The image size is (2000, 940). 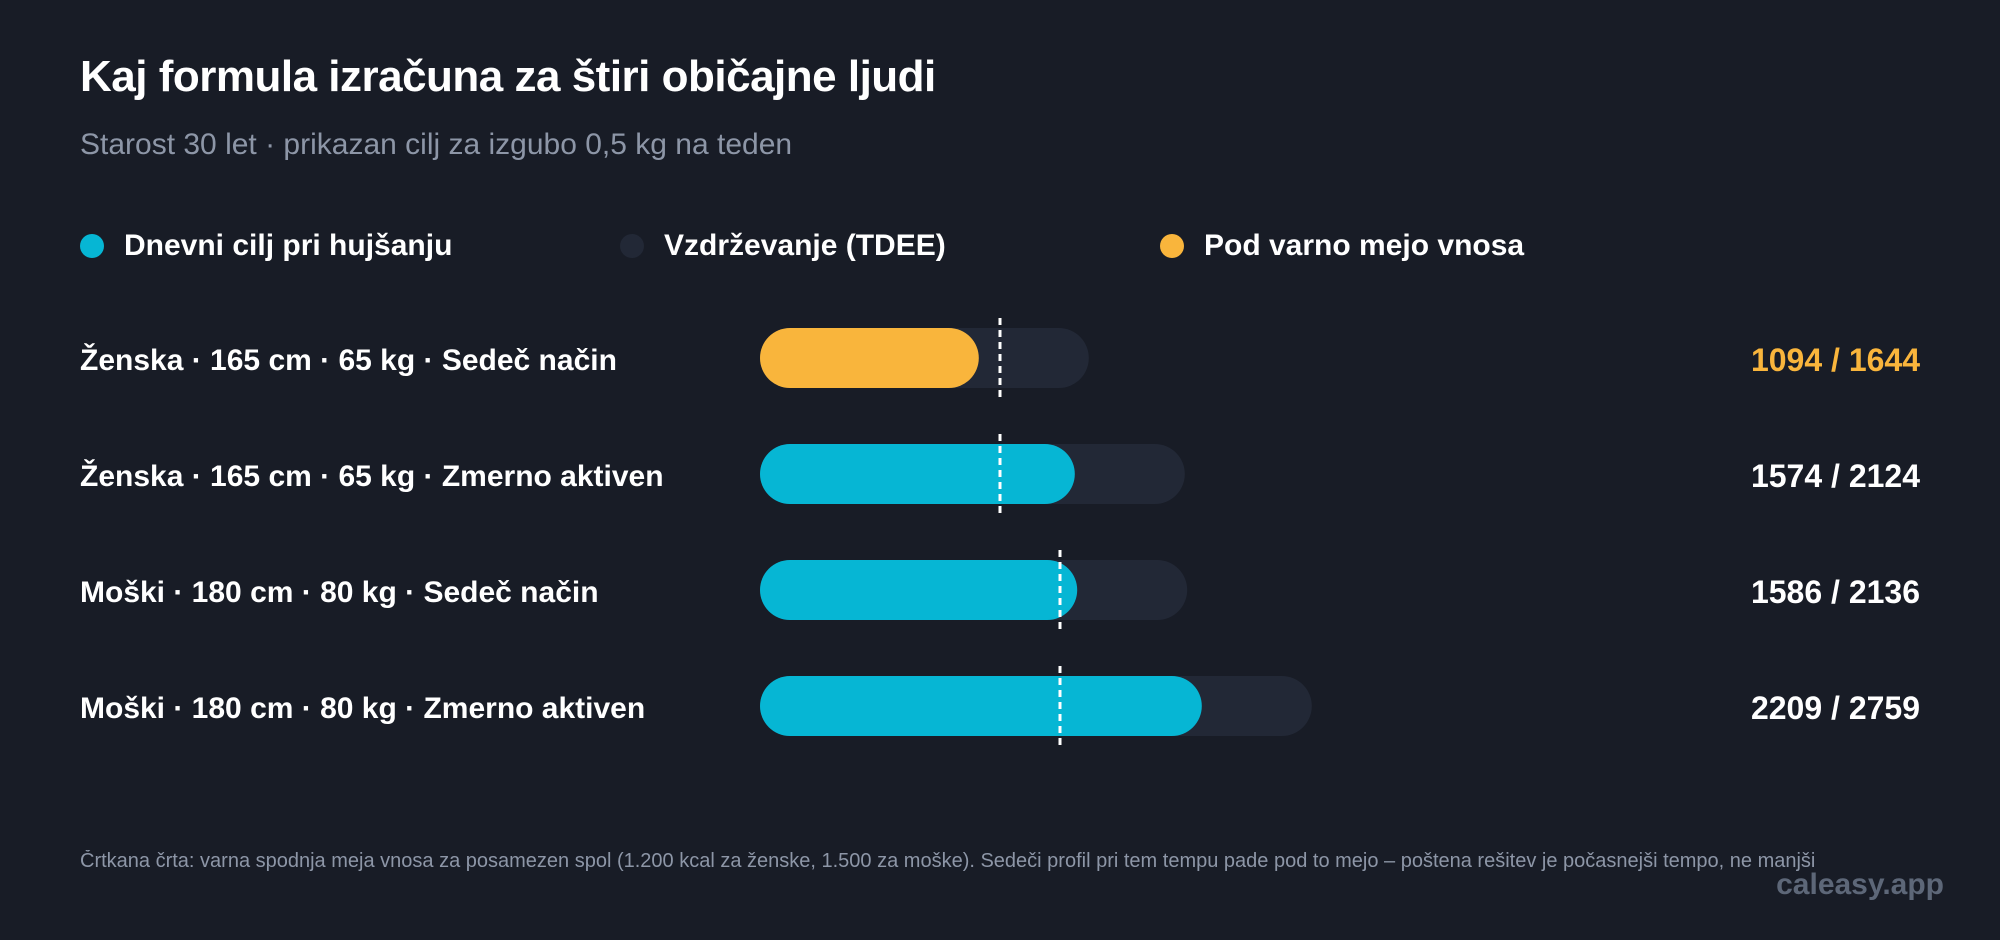 What do you see at coordinates (372, 476) in the screenshot?
I see `row-label: Ženska · 165 cm · 65 kg · Zmerno aktiven` at bounding box center [372, 476].